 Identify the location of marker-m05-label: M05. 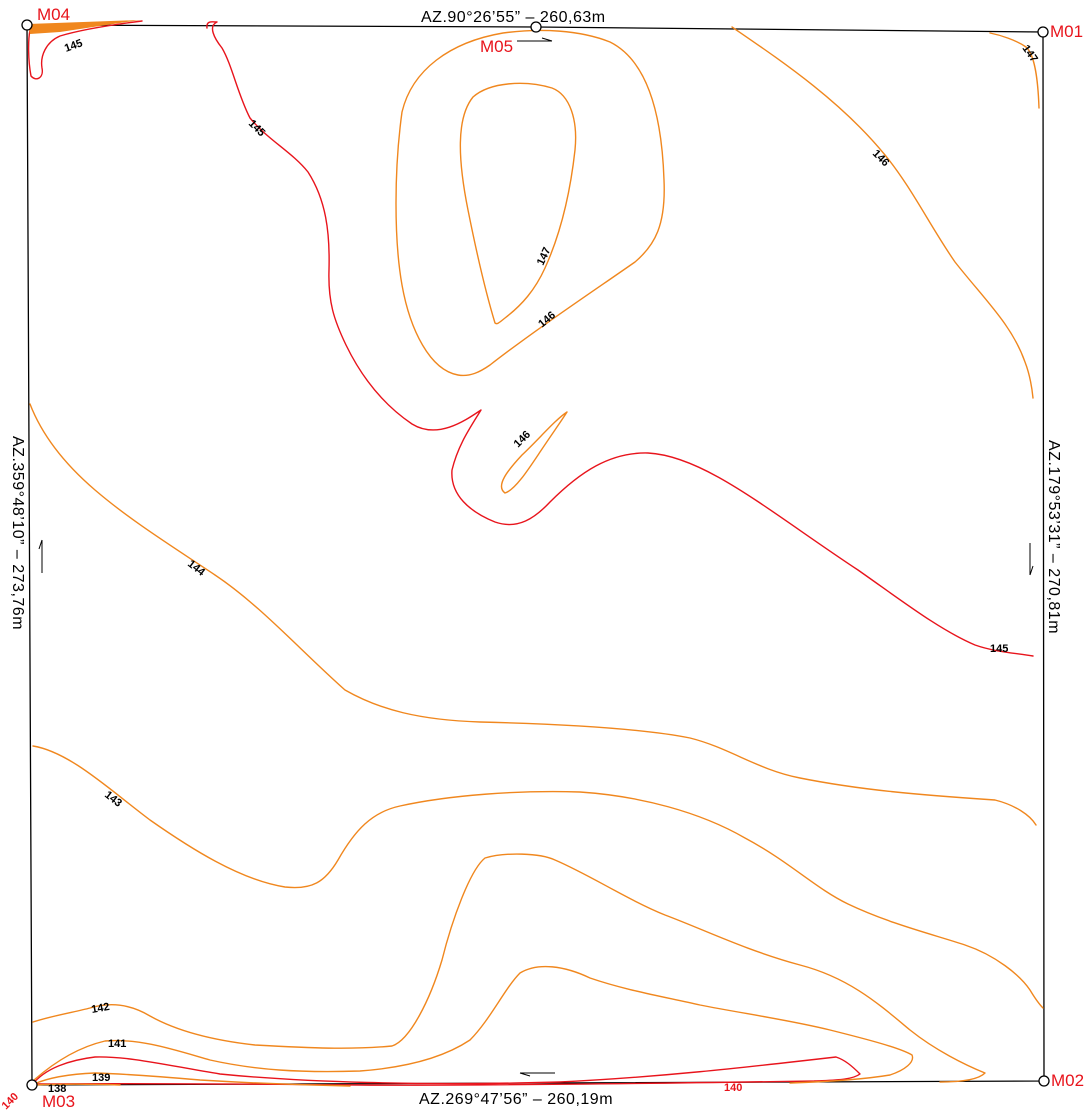
(496, 46).